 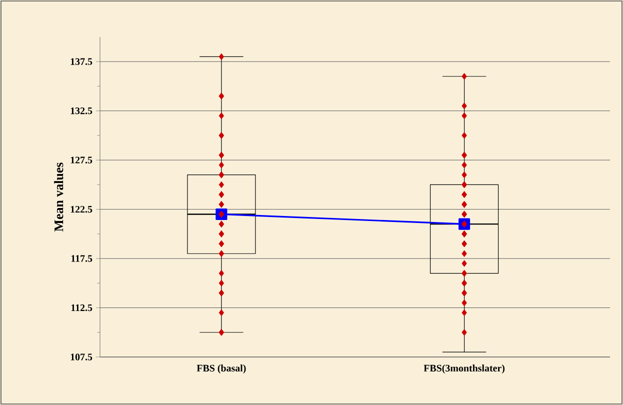 I want to click on y-axis-title: Mean values, so click(x=59, y=197).